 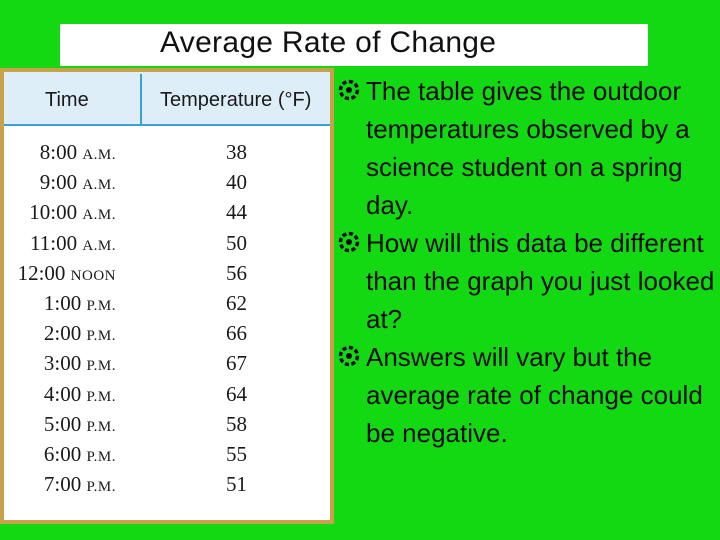 I want to click on time-value: 10:00, so click(x=53, y=212).